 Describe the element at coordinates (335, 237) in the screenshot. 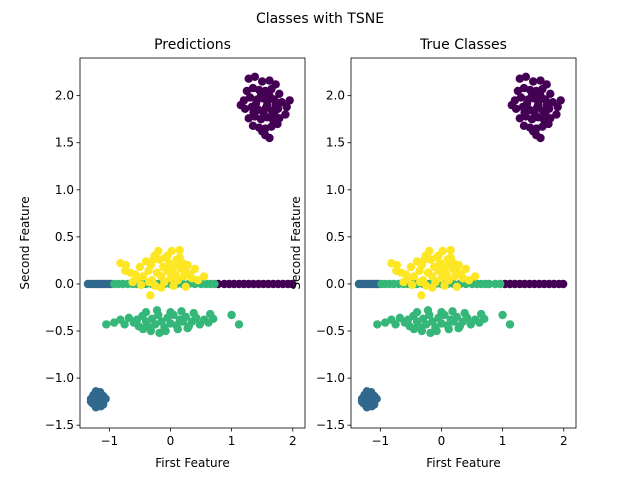

I see `y-tick-label: 0.5` at that location.